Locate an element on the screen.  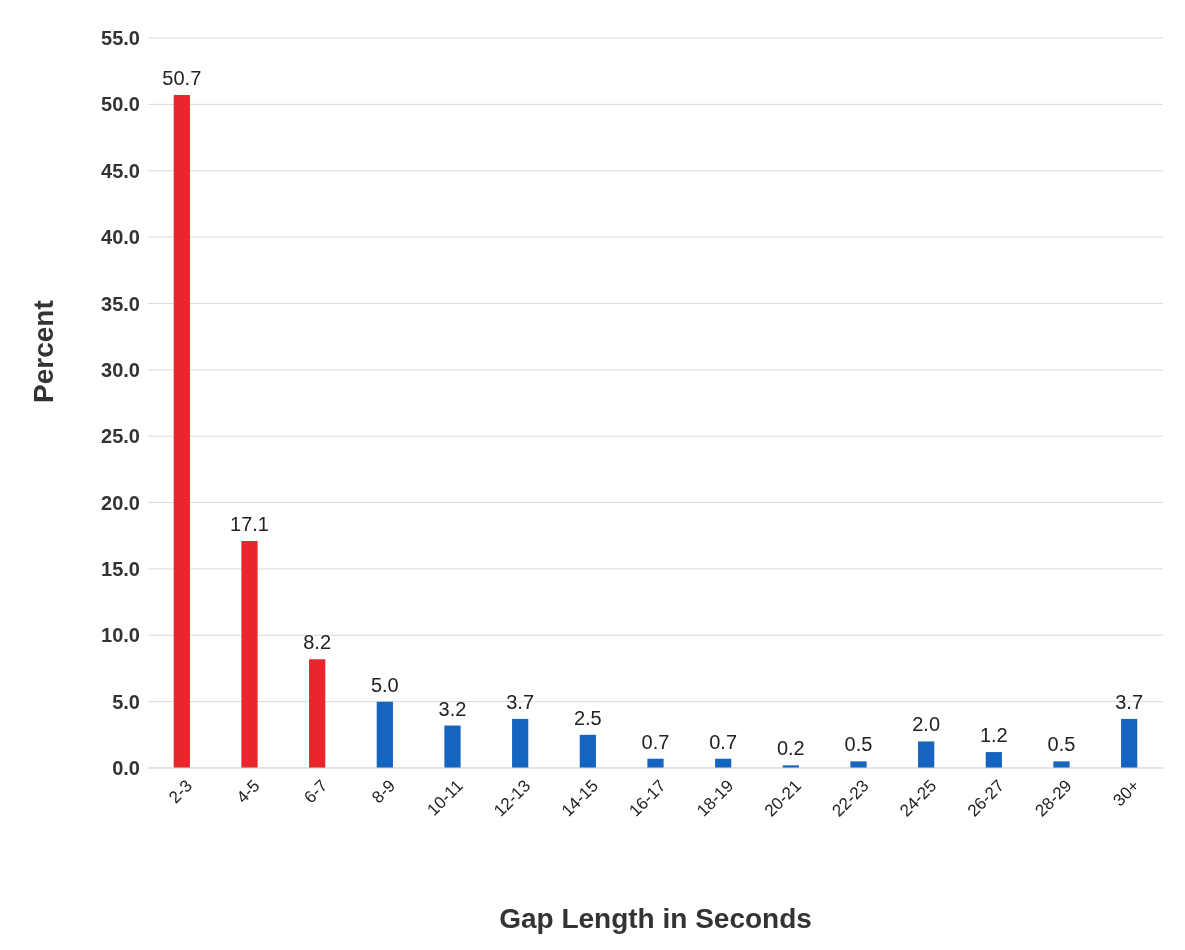
y-tick-label: 10.0 is located at coordinates (120, 635).